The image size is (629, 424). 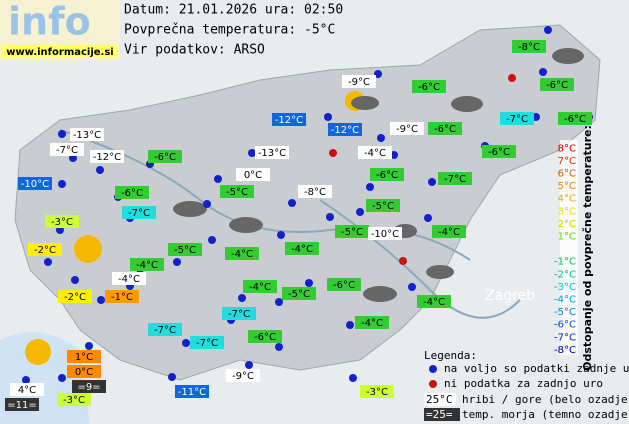 I want to click on scale-label: -5°C, so click(x=565, y=312).